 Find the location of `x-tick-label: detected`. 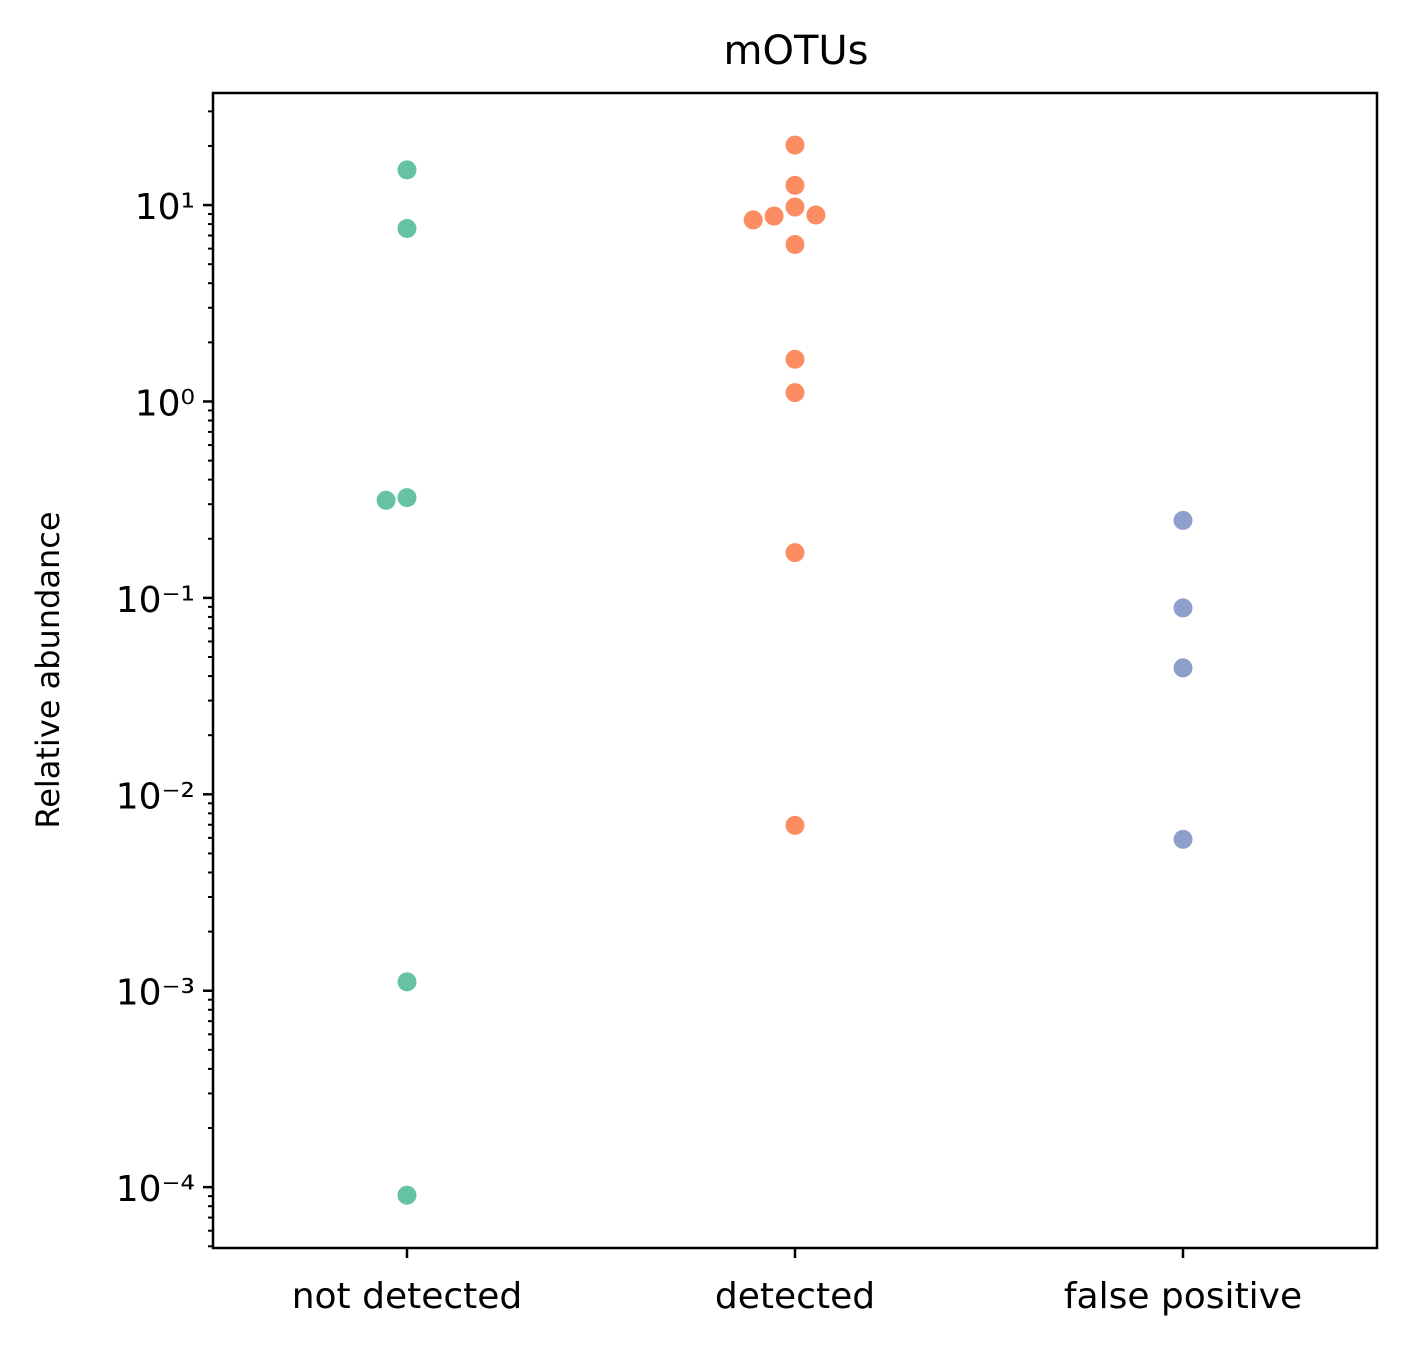

x-tick-label: detected is located at coordinates (795, 1296).